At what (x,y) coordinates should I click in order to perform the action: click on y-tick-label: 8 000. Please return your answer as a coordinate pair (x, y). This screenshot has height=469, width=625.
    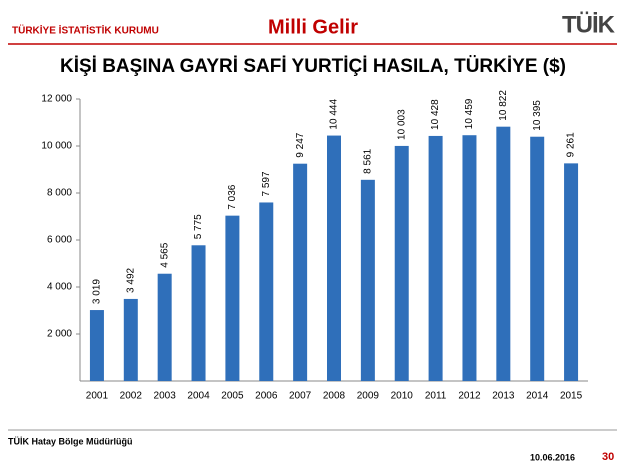
    Looking at the image, I should click on (59, 193).